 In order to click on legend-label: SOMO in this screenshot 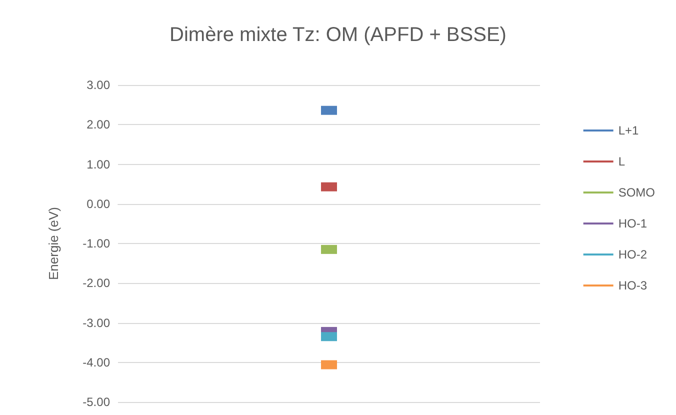, I will do `click(637, 193)`.